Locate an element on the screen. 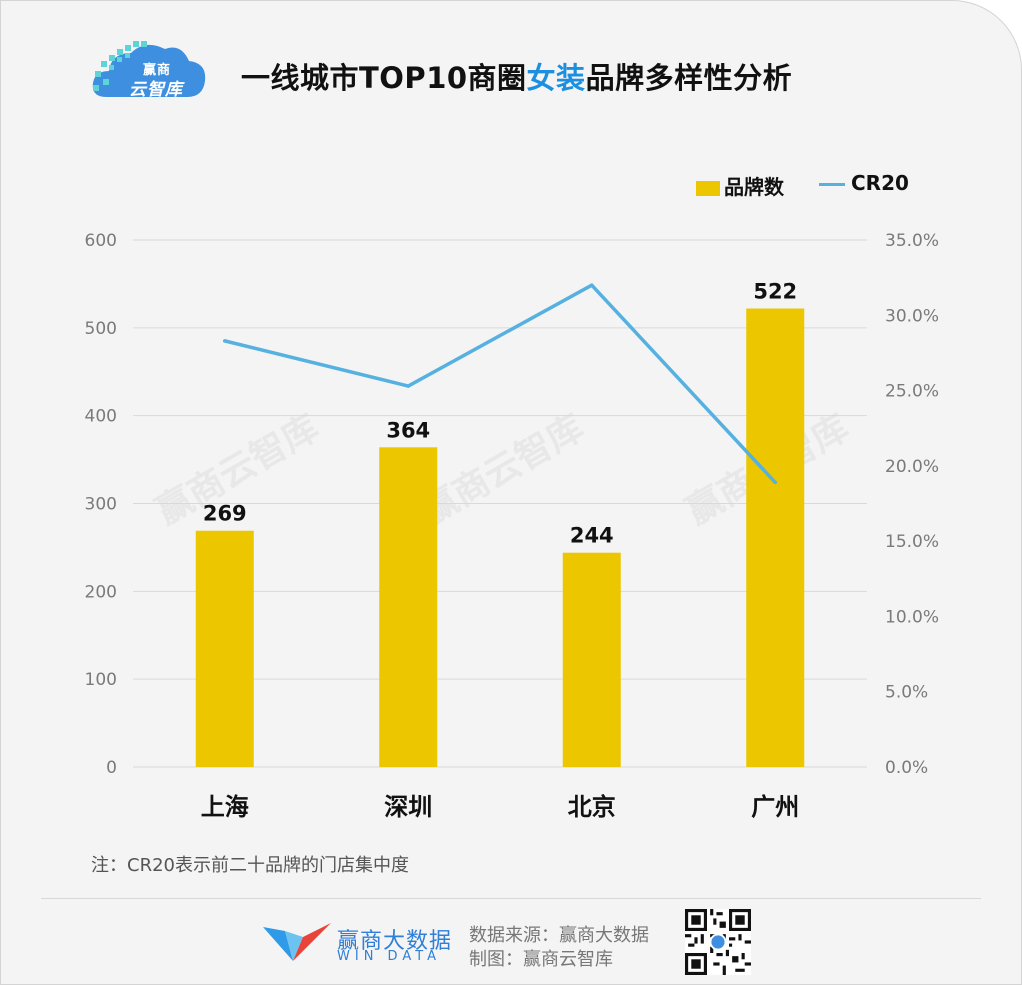  footnote: 注：CR20表示前二十品牌的门店集中度 is located at coordinates (250, 865).